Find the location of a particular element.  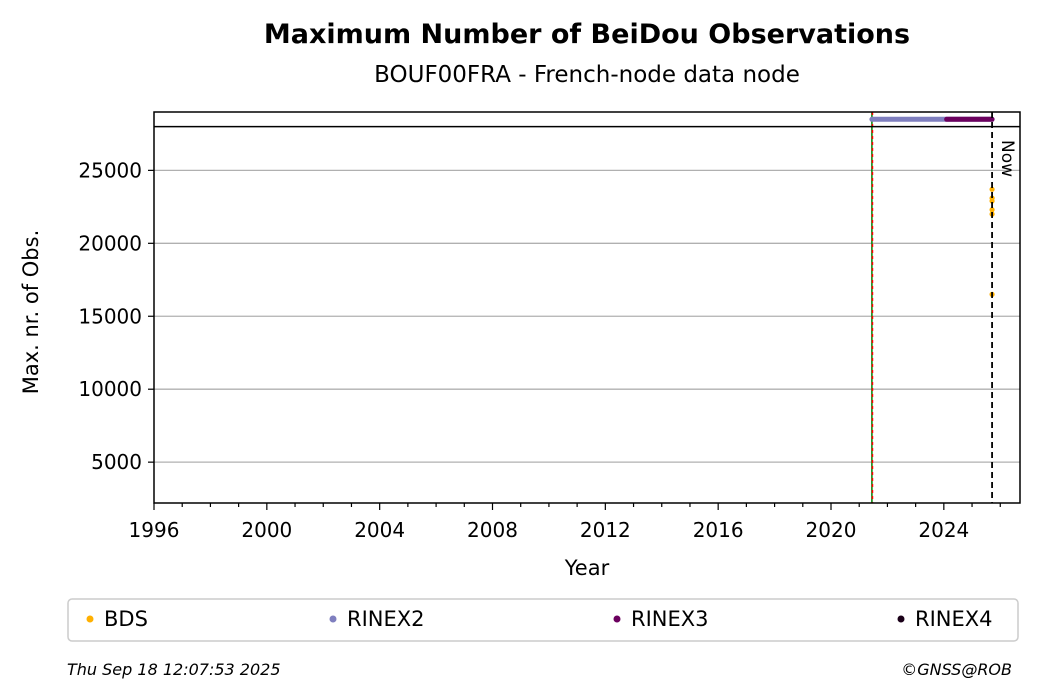

event-lines is located at coordinates (872, 307).